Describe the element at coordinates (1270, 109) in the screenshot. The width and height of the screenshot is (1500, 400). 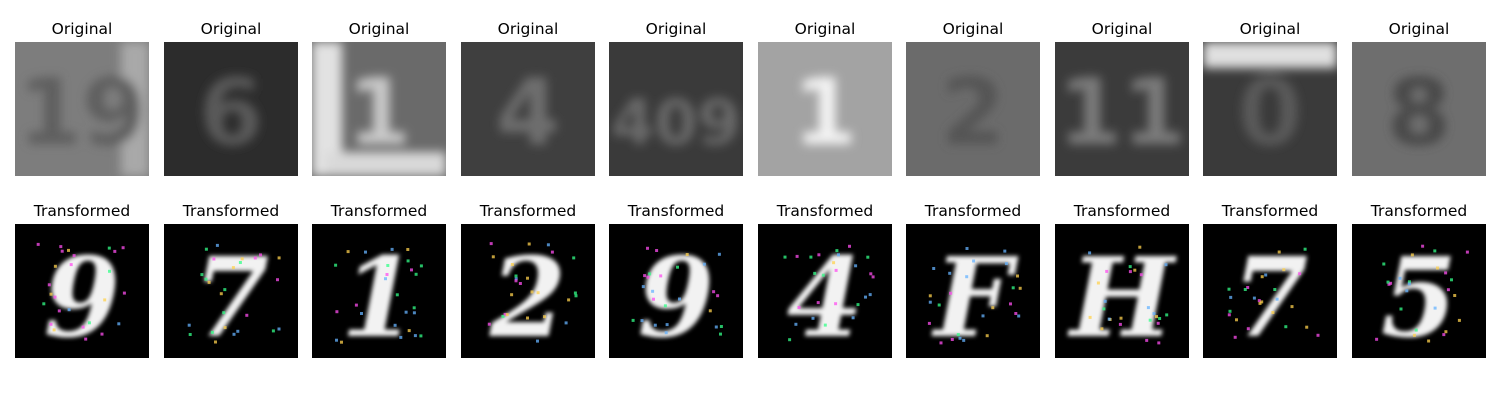
I see `original-image: 0` at that location.